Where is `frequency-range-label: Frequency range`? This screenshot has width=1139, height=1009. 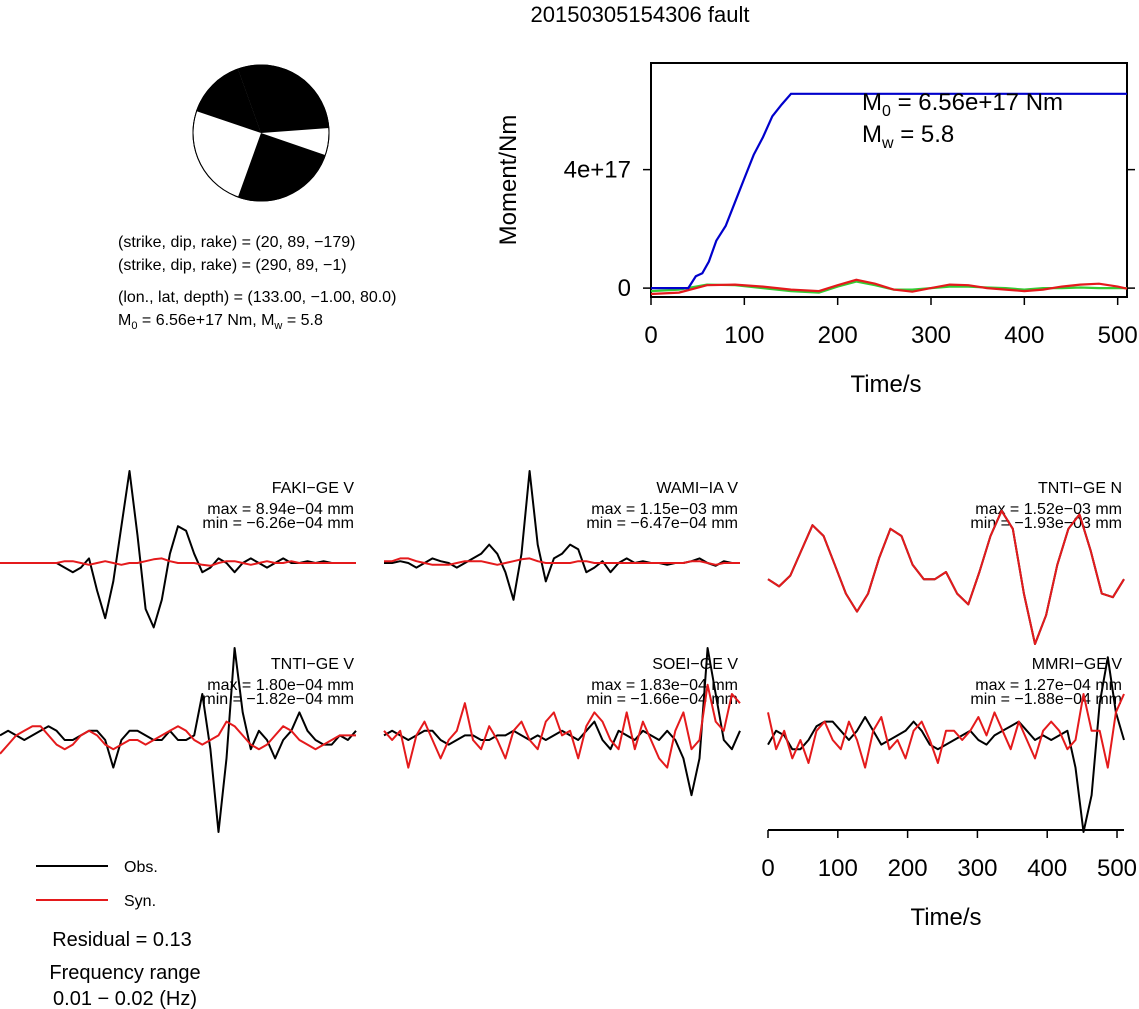 frequency-range-label: Frequency range is located at coordinates (124, 973).